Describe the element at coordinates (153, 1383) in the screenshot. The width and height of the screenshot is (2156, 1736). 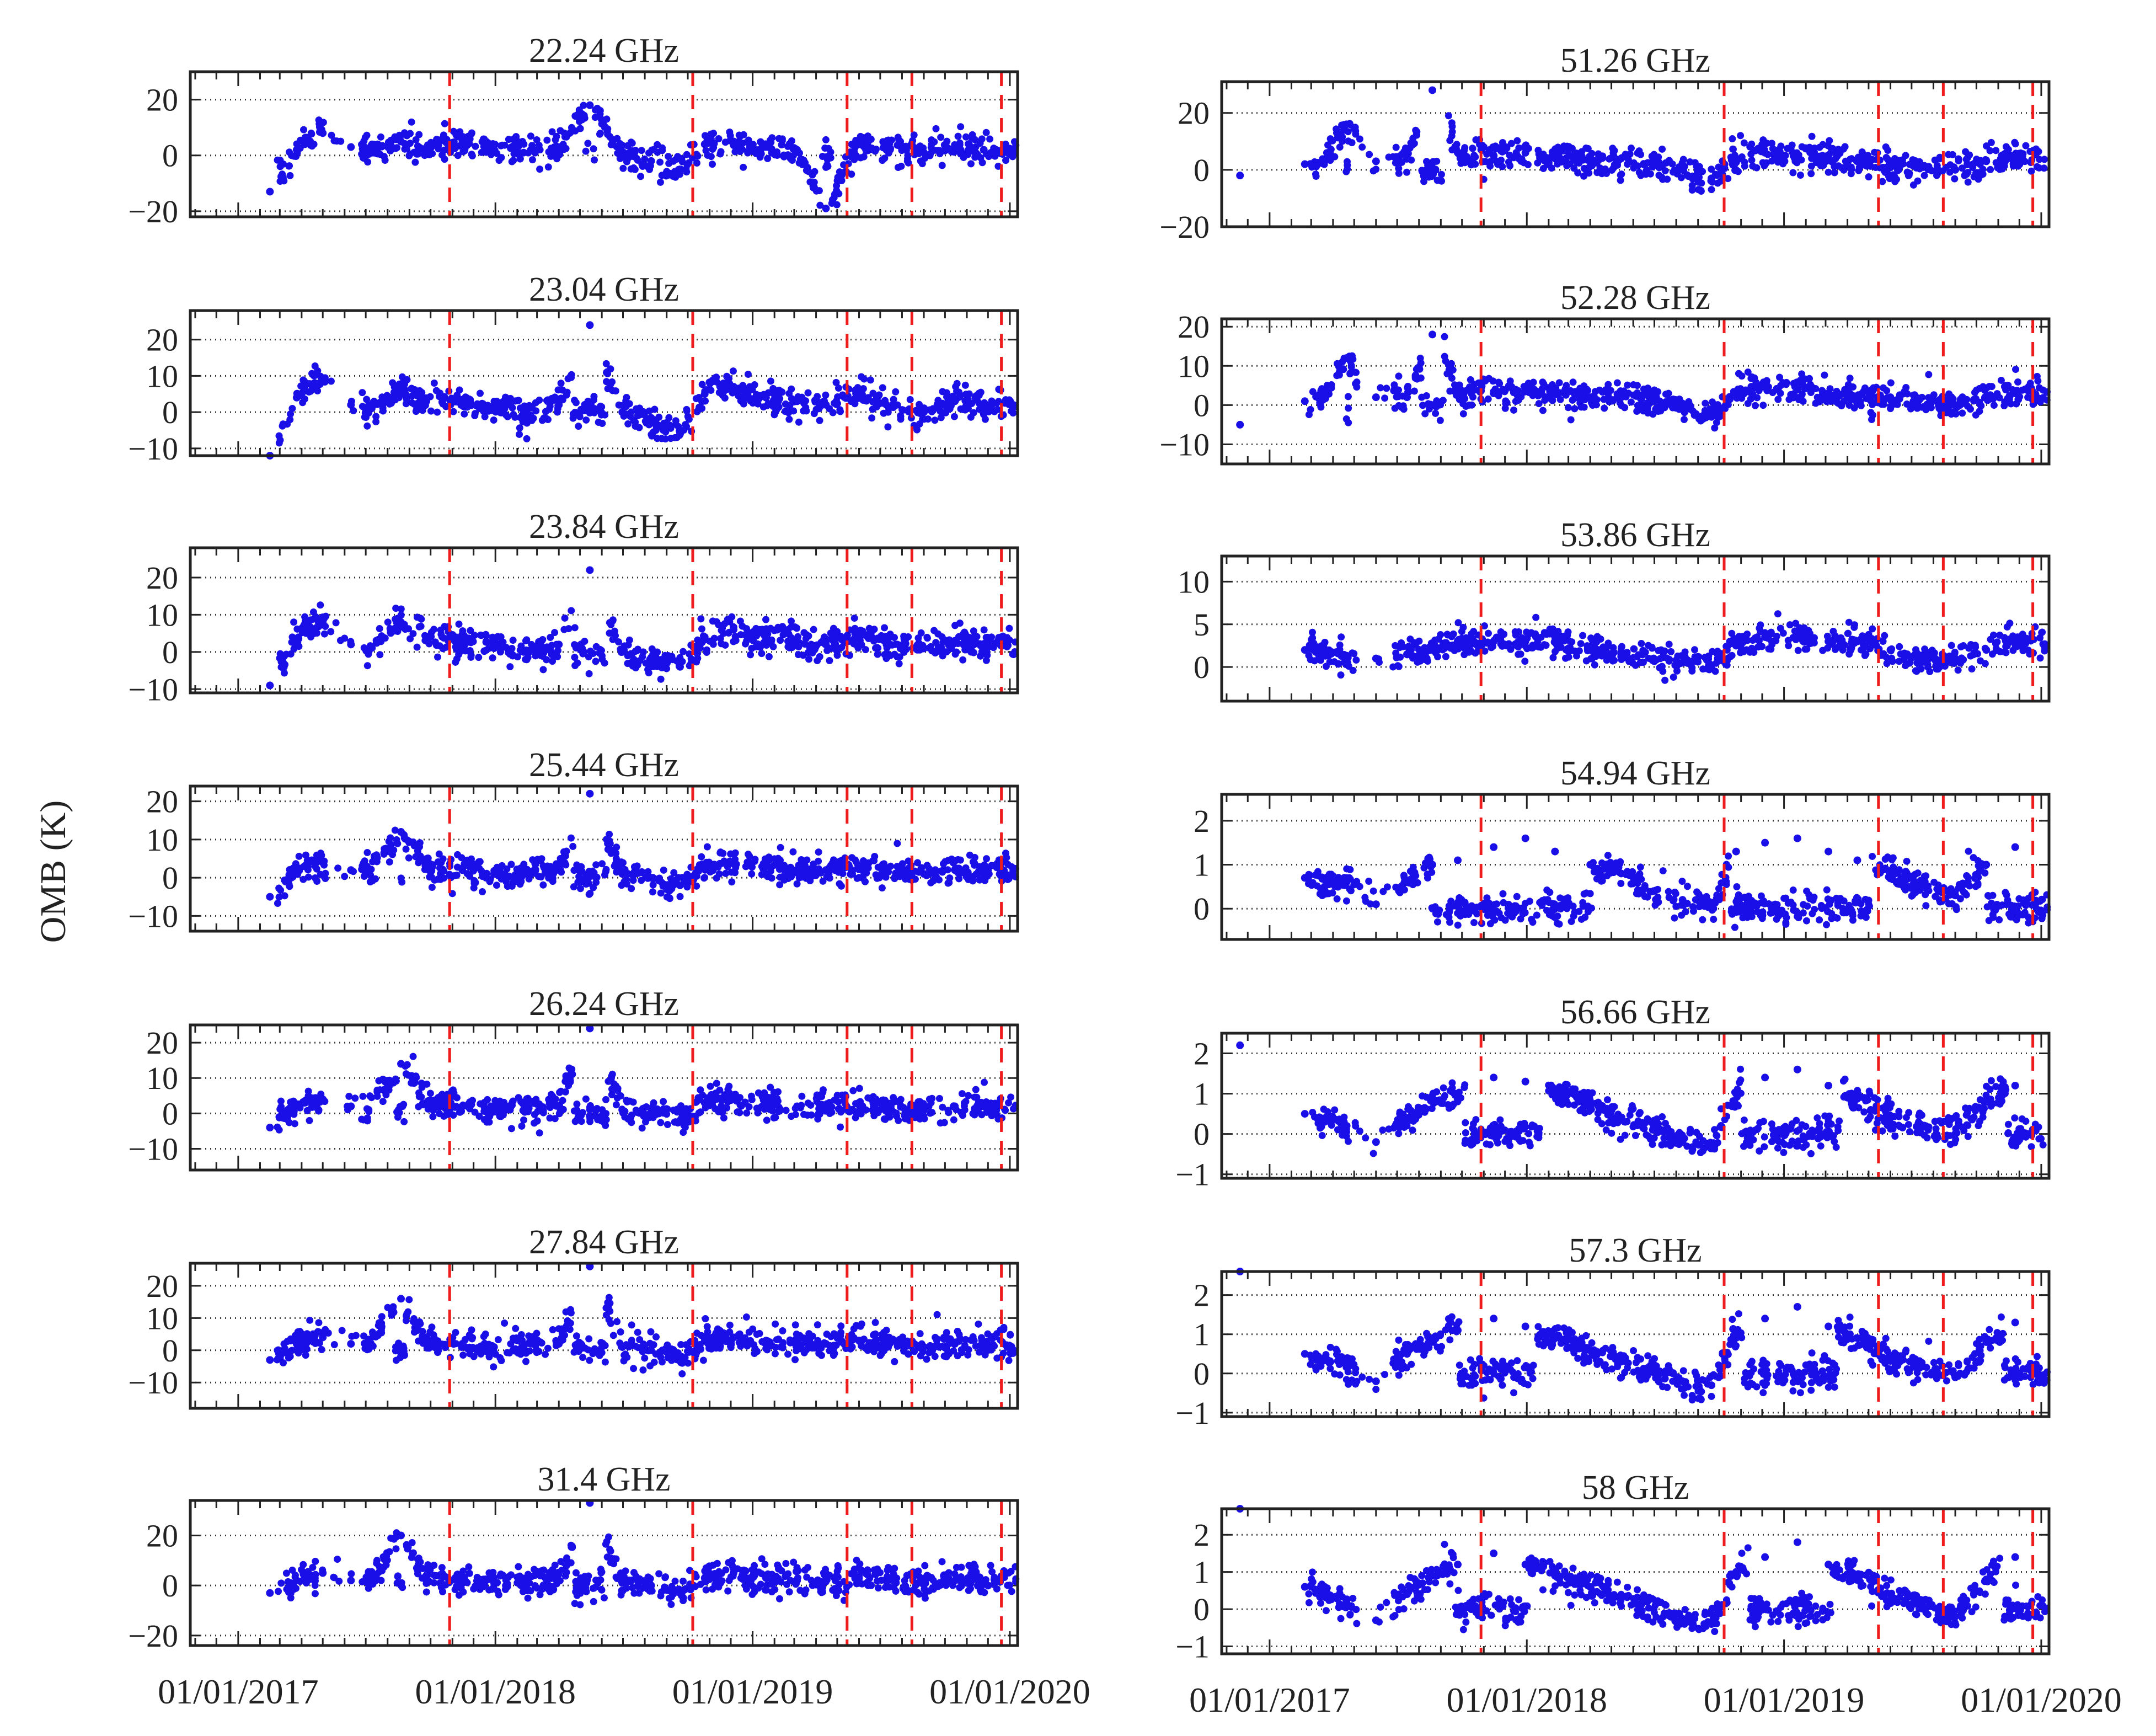
I see `y-tick-label: −10` at that location.